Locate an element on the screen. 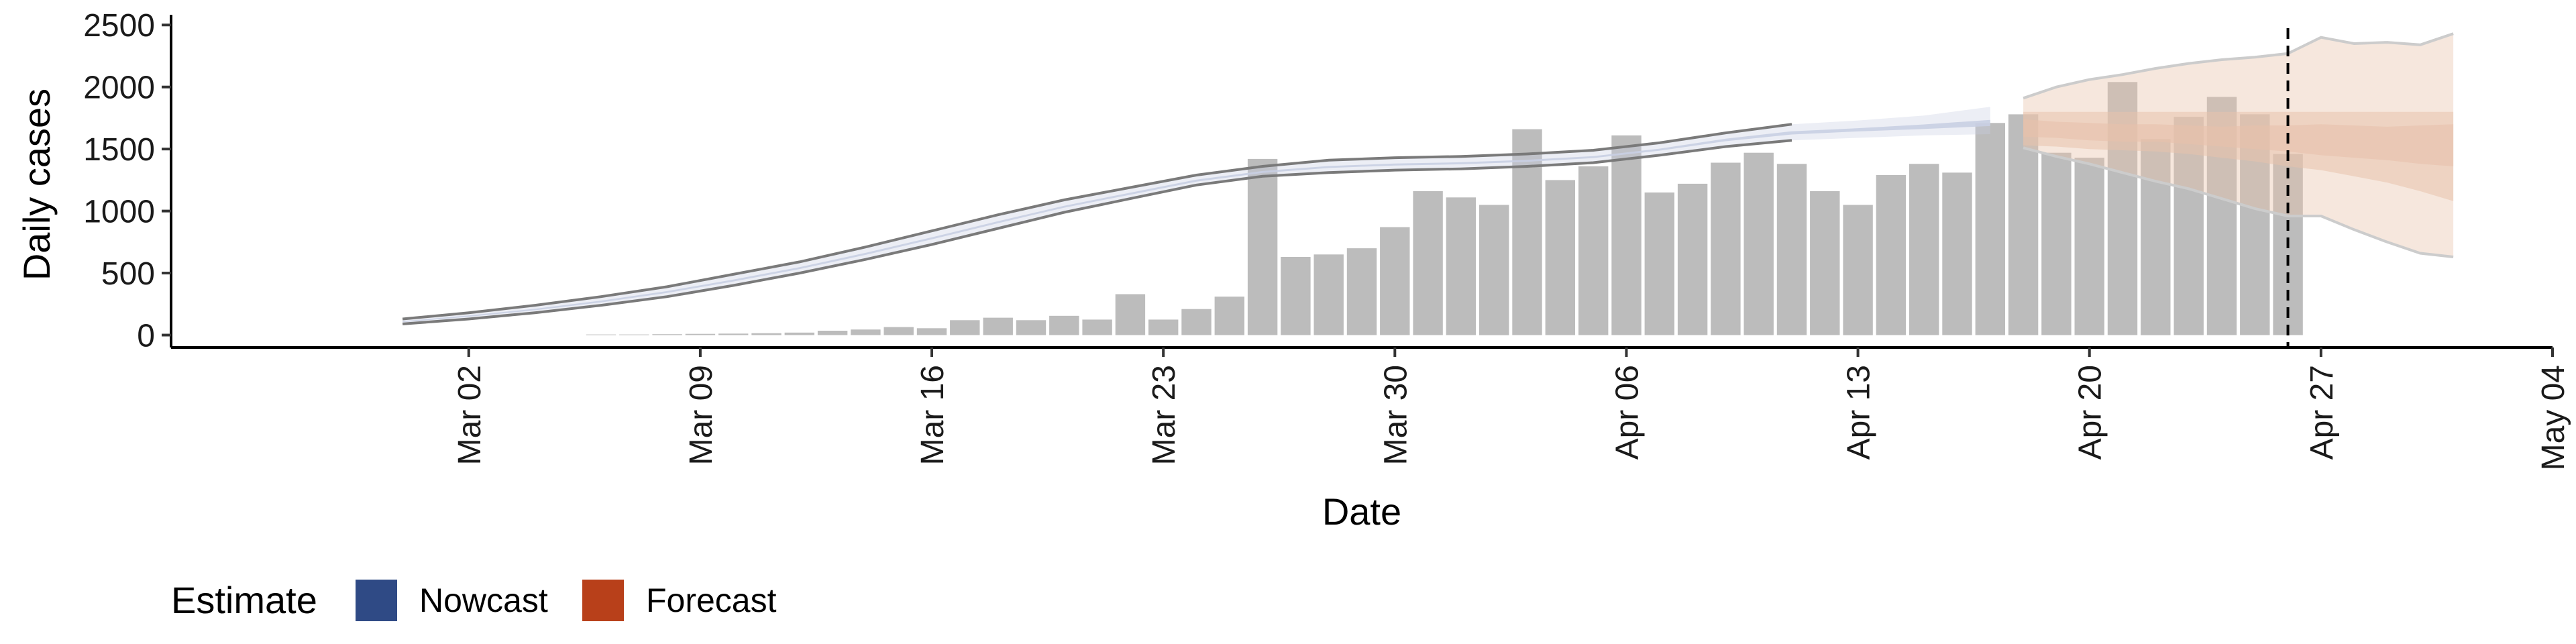 This screenshot has height=644, width=2576. y-axis: 0 500 1000 1500 2000 2500 is located at coordinates (127, 181).